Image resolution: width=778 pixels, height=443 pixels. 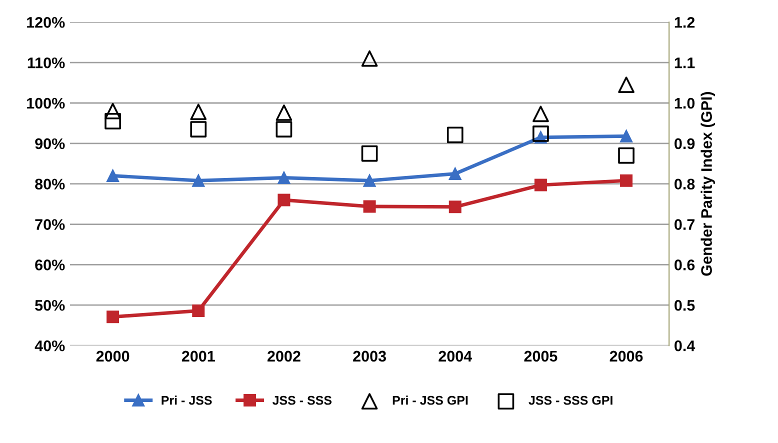 What do you see at coordinates (46, 62) in the screenshot?
I see `y-tick-label: 110%` at bounding box center [46, 62].